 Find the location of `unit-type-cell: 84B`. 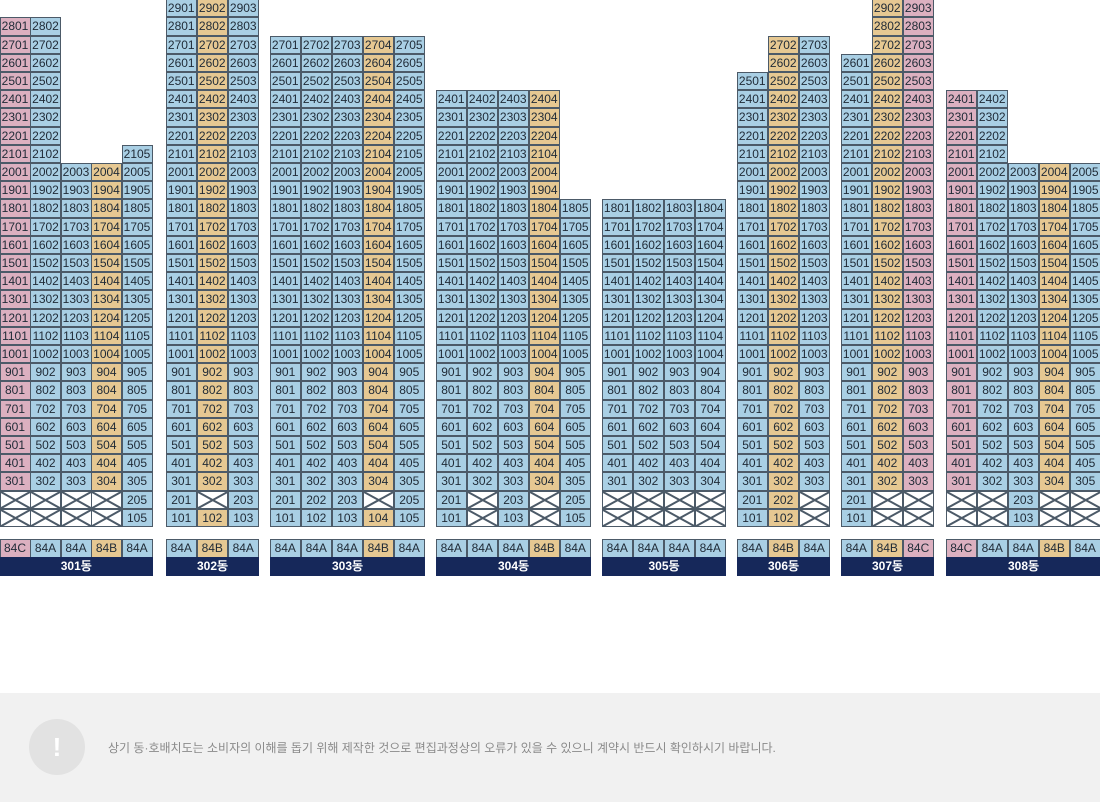

unit-type-cell: 84B is located at coordinates (212, 548).